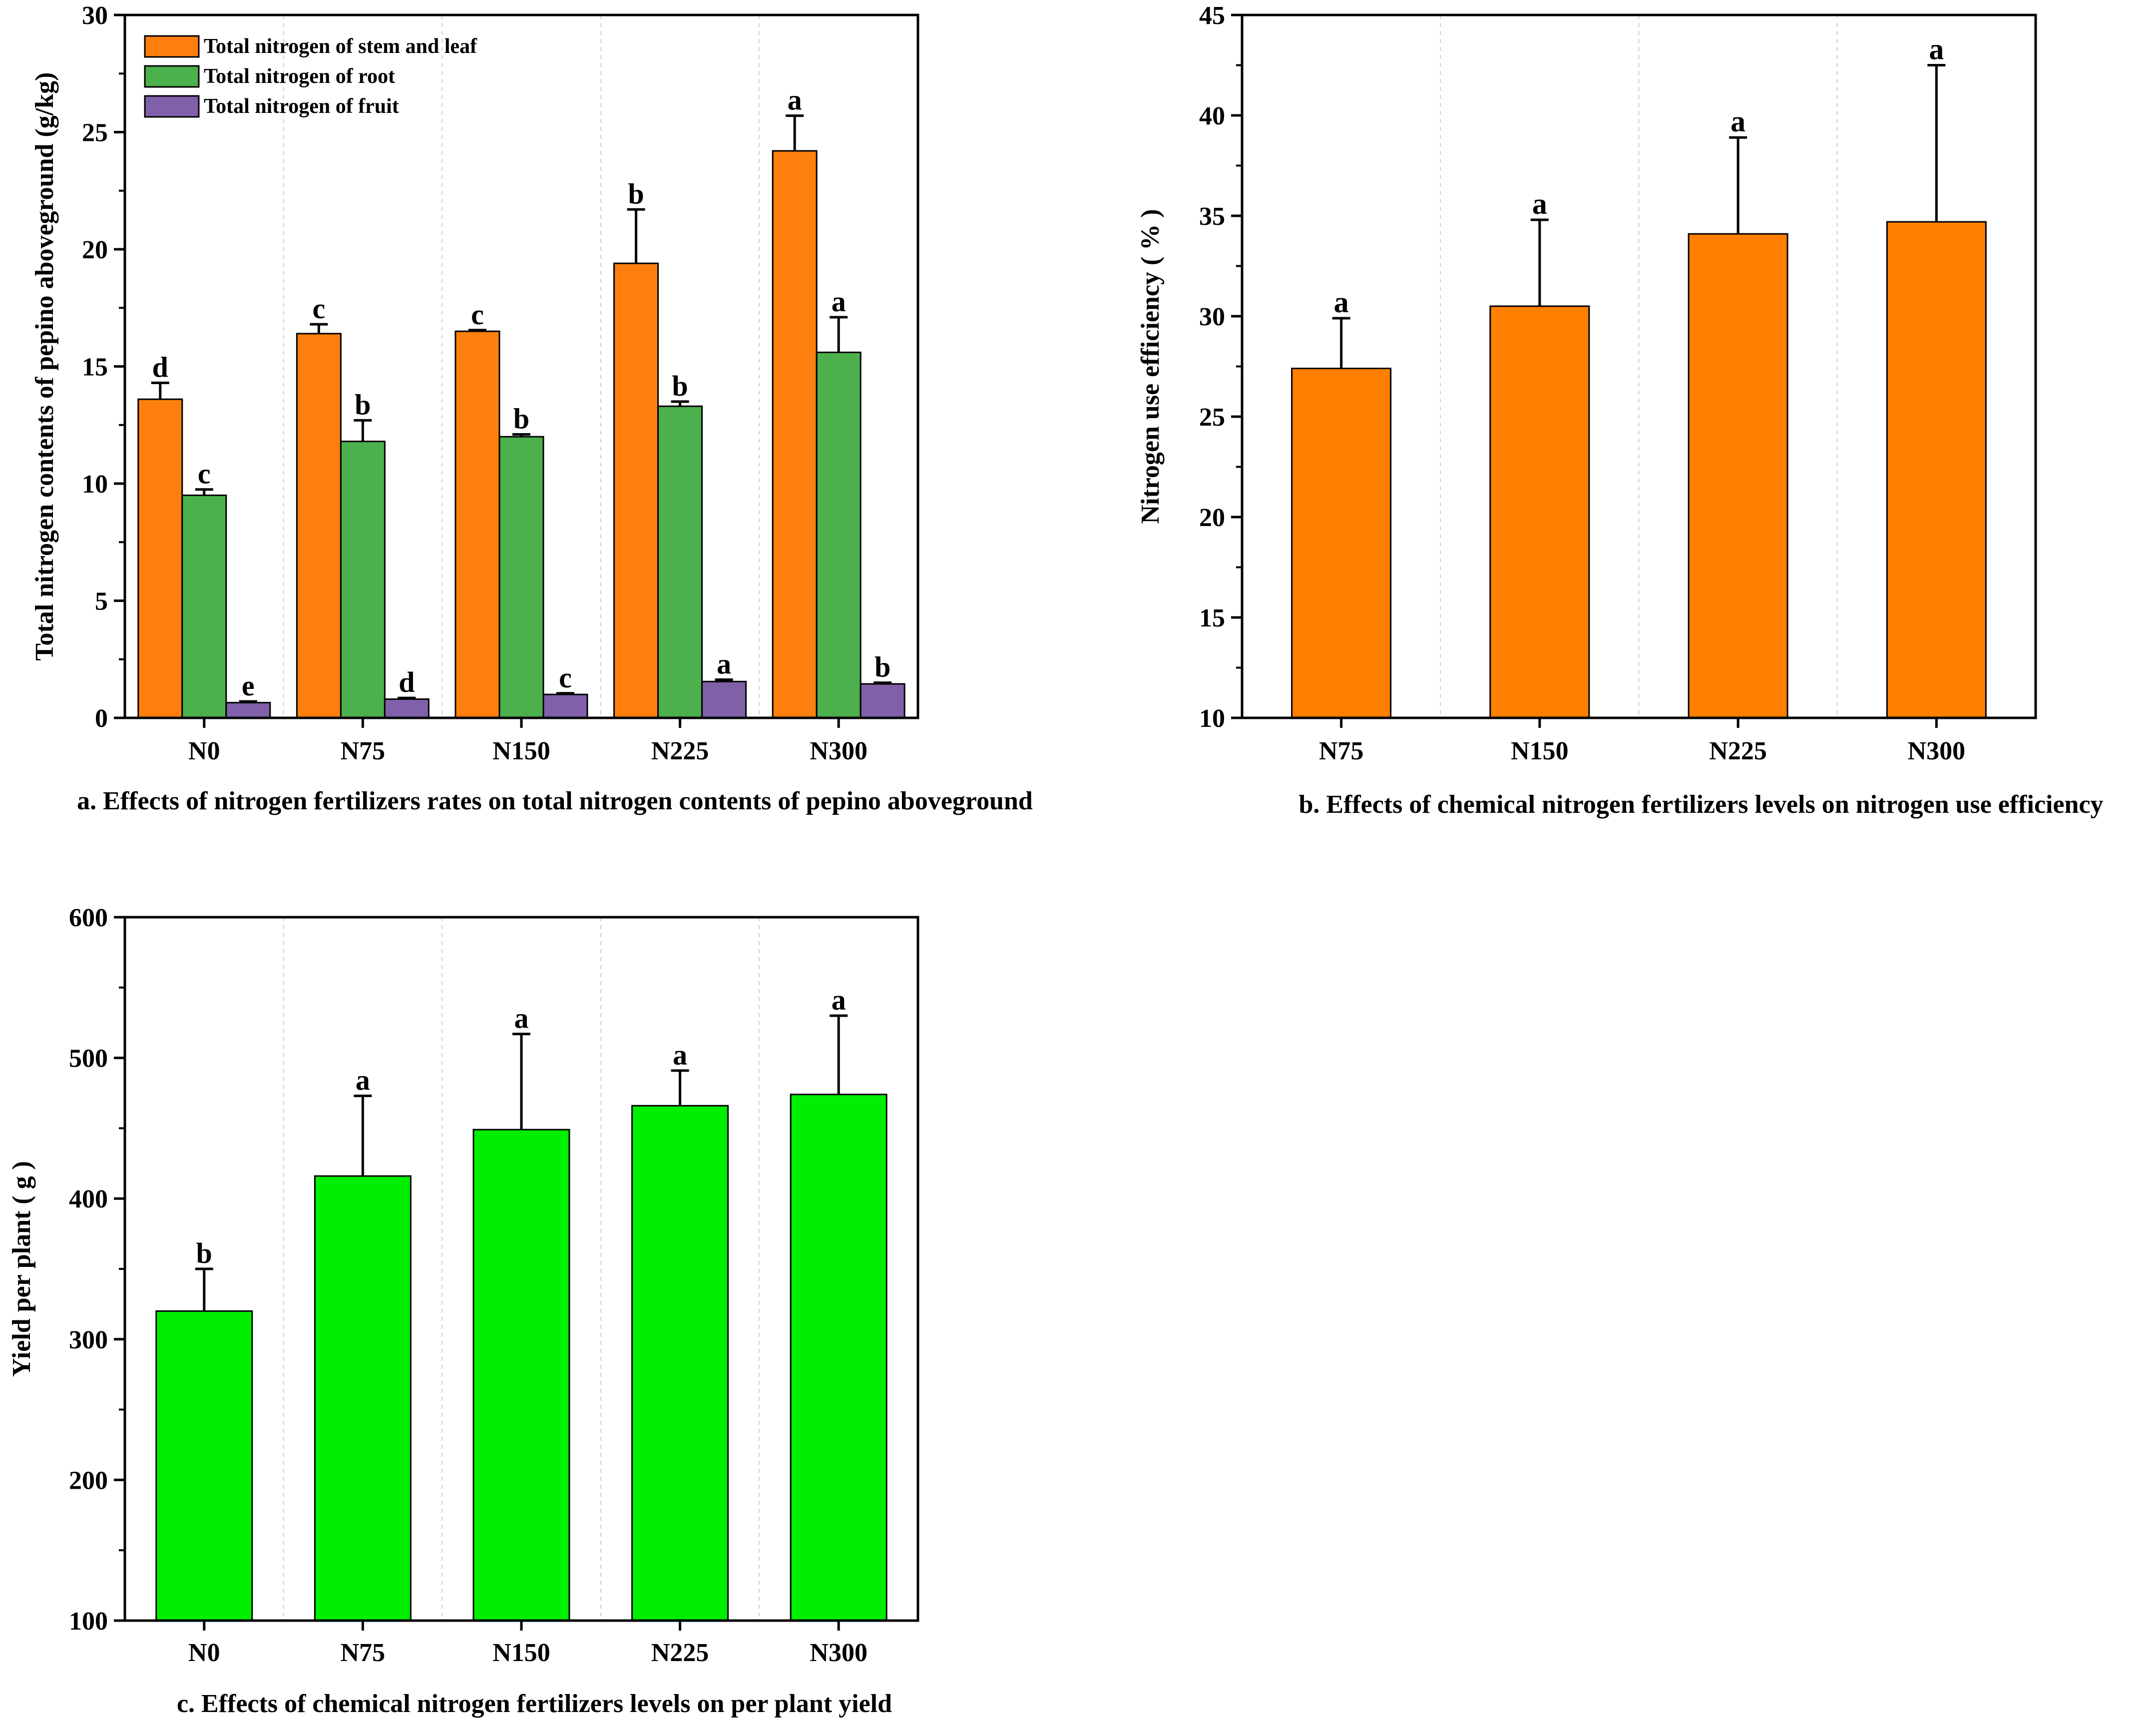 Image resolution: width=2156 pixels, height=1724 pixels. What do you see at coordinates (407, 708) in the screenshot?
I see `bar-a-s2-N75` at bounding box center [407, 708].